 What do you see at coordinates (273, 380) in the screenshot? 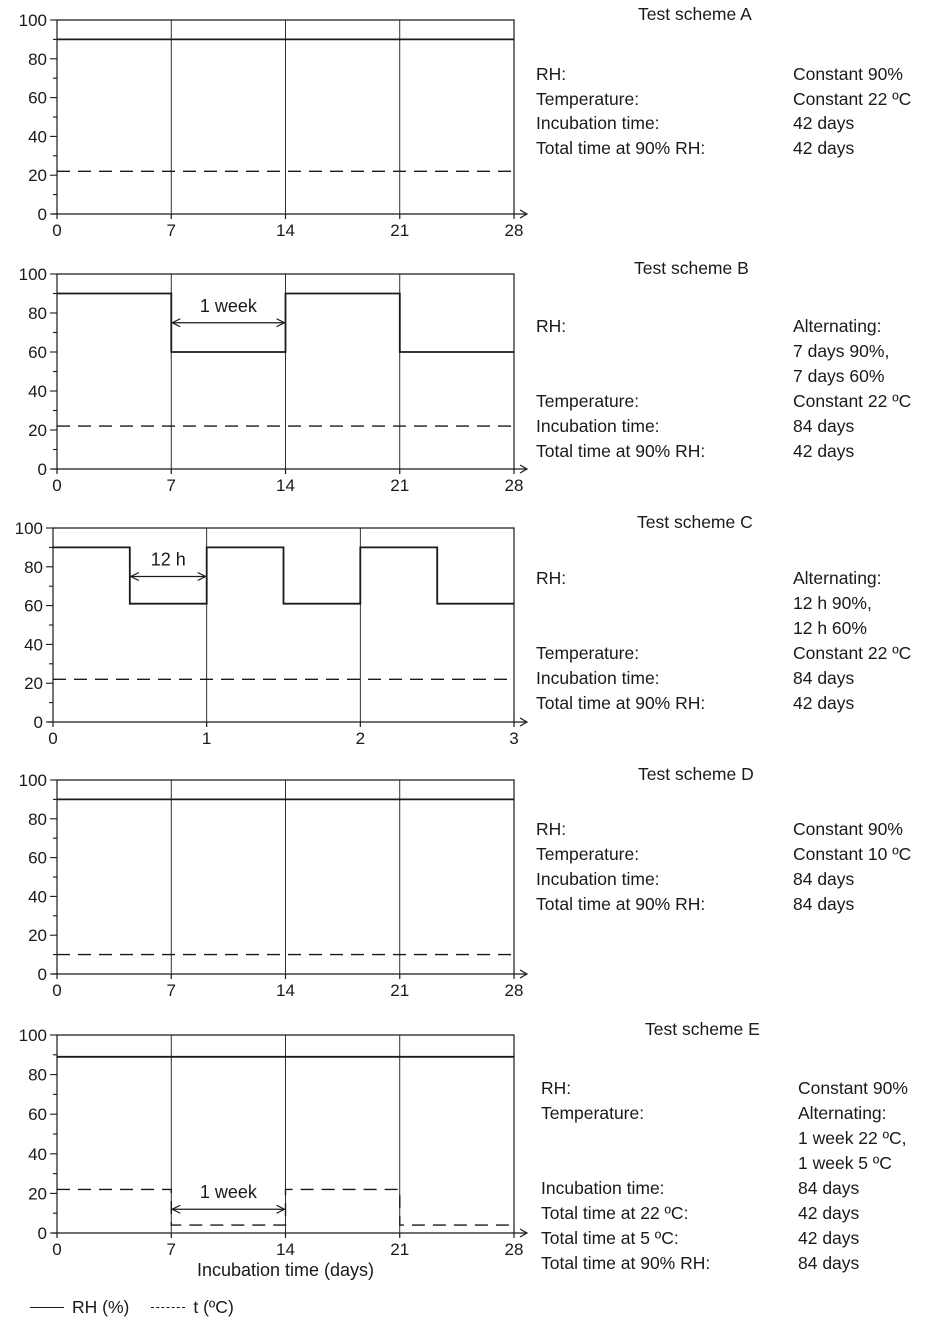
I see `chart-panel-b: 0 7 14 21 28 0 20 40 60 80 100 1 week` at bounding box center [273, 380].